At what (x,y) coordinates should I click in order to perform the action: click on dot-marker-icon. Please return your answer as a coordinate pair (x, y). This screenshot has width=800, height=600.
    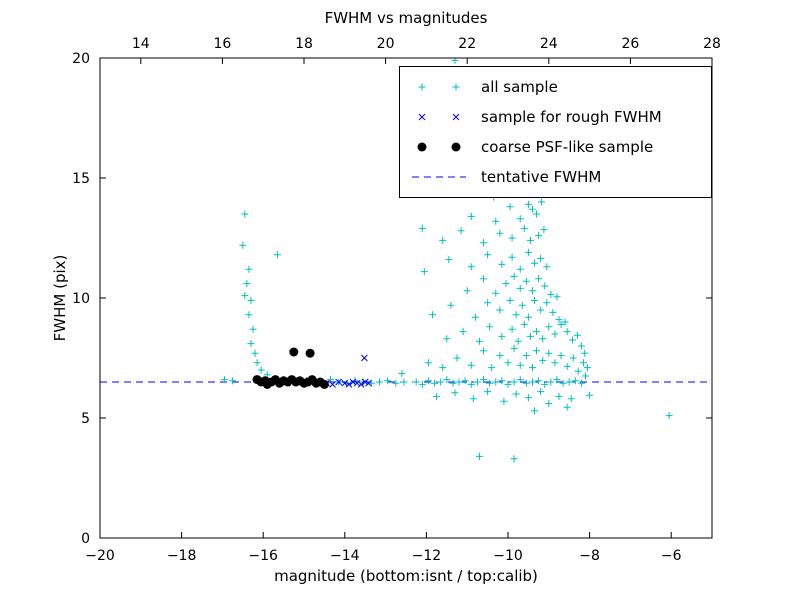
    Looking at the image, I should click on (439, 147).